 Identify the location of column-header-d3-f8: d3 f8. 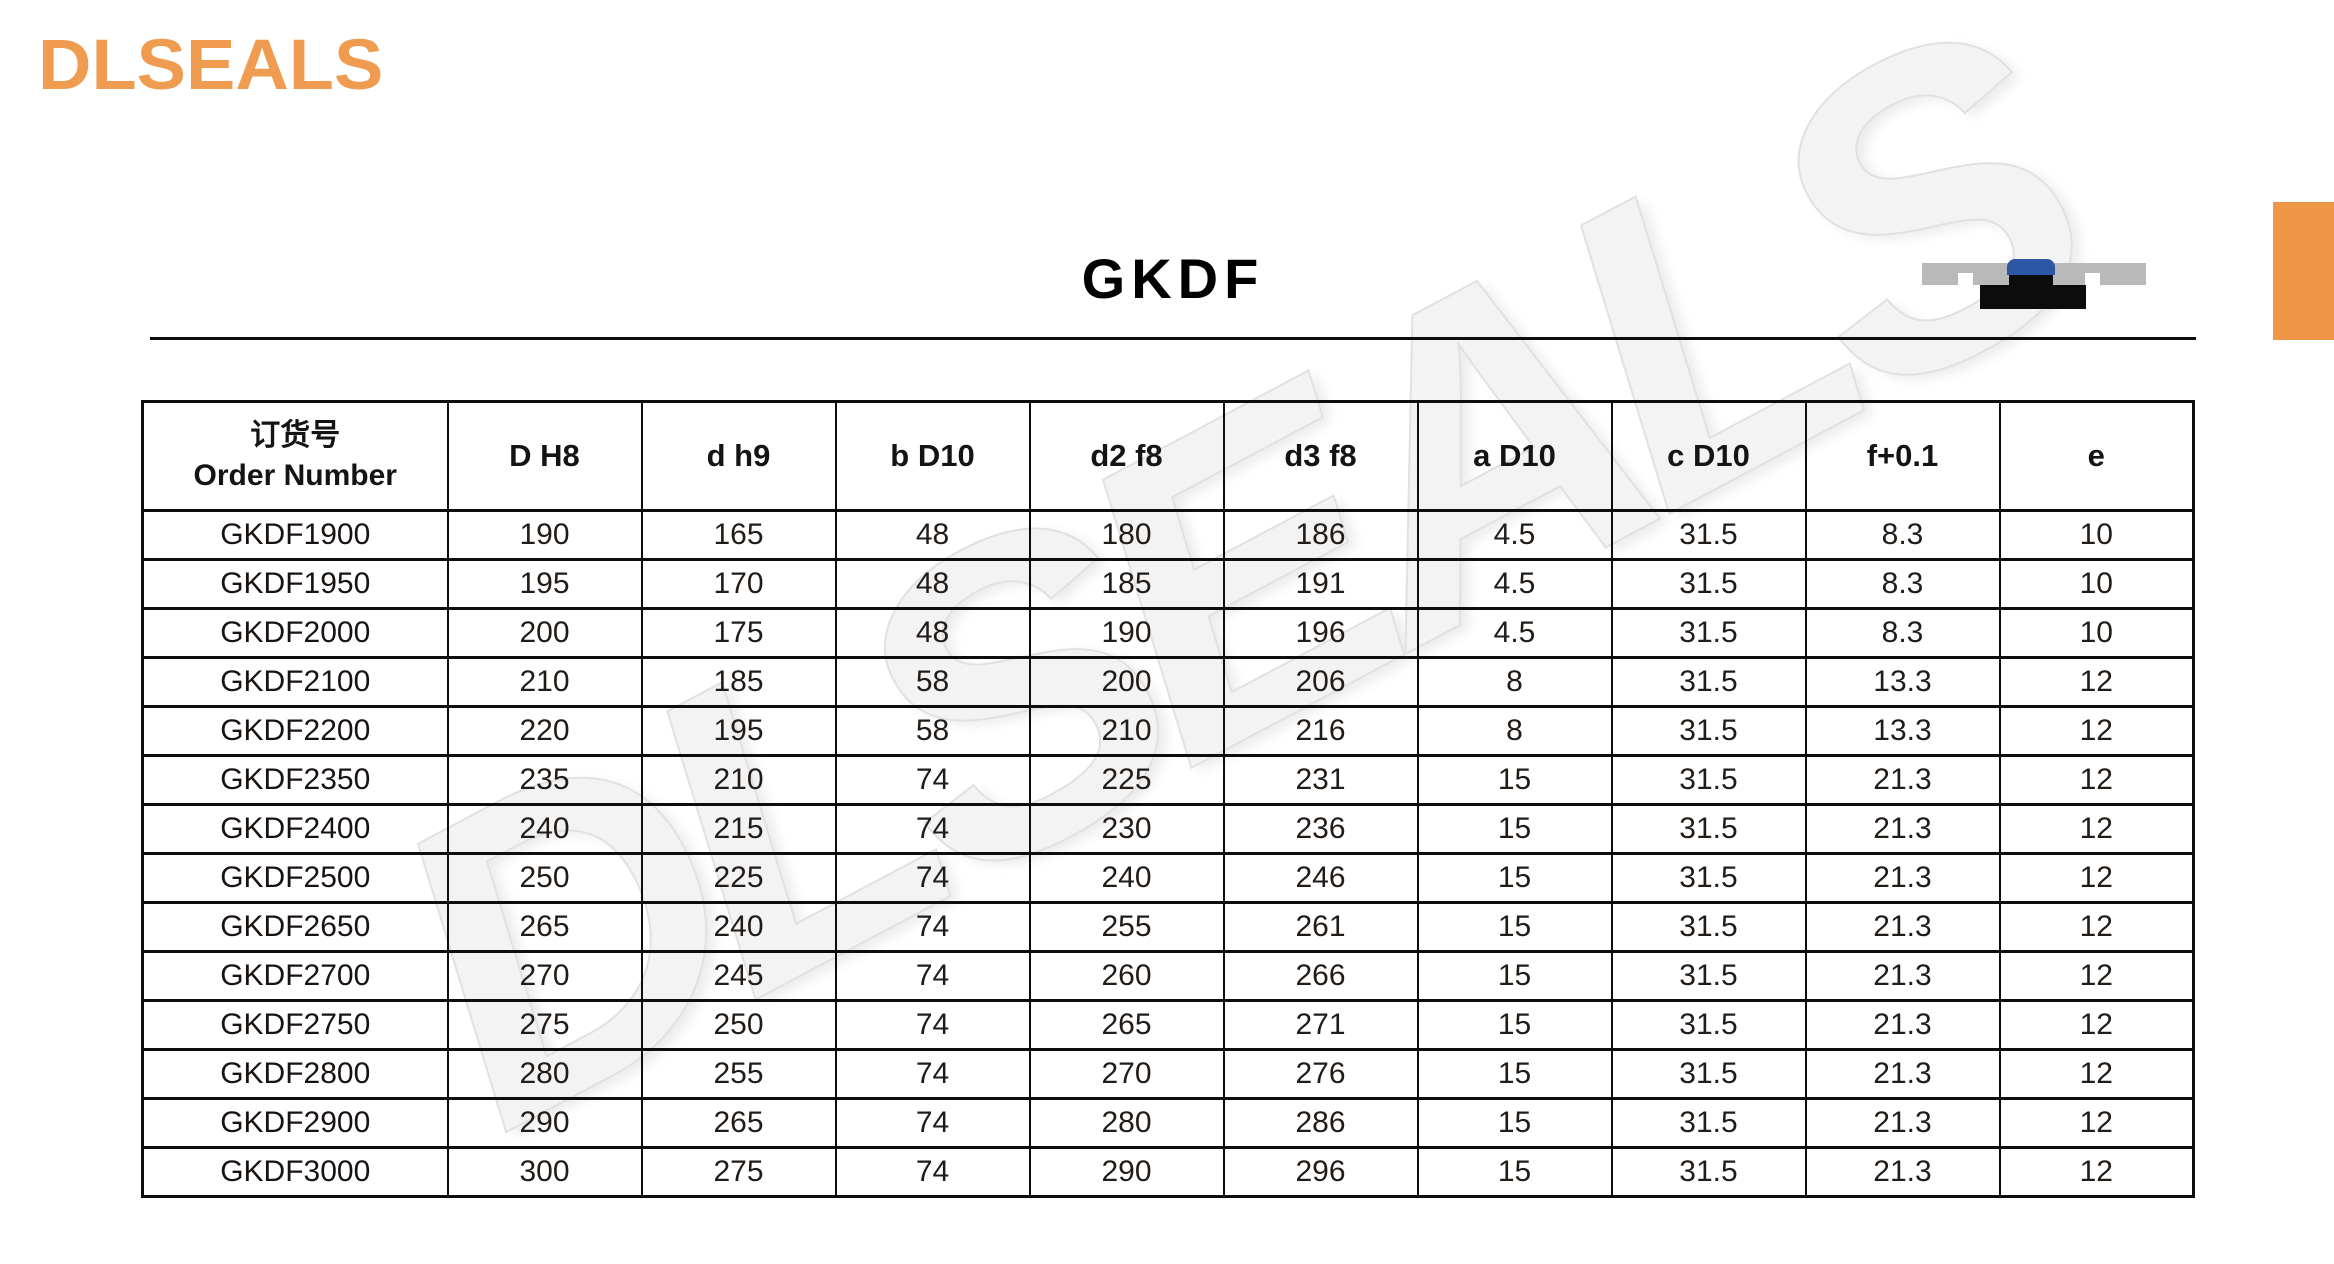
(1320, 456).